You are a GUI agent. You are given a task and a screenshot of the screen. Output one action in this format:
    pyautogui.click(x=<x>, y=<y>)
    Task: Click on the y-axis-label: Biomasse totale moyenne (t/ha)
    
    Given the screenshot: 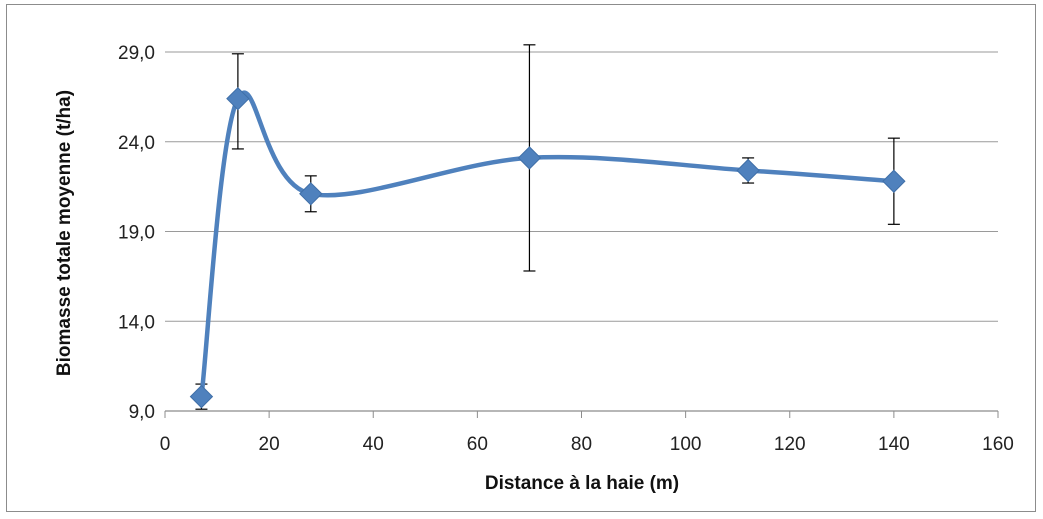 What is the action you would take?
    pyautogui.click(x=64, y=233)
    